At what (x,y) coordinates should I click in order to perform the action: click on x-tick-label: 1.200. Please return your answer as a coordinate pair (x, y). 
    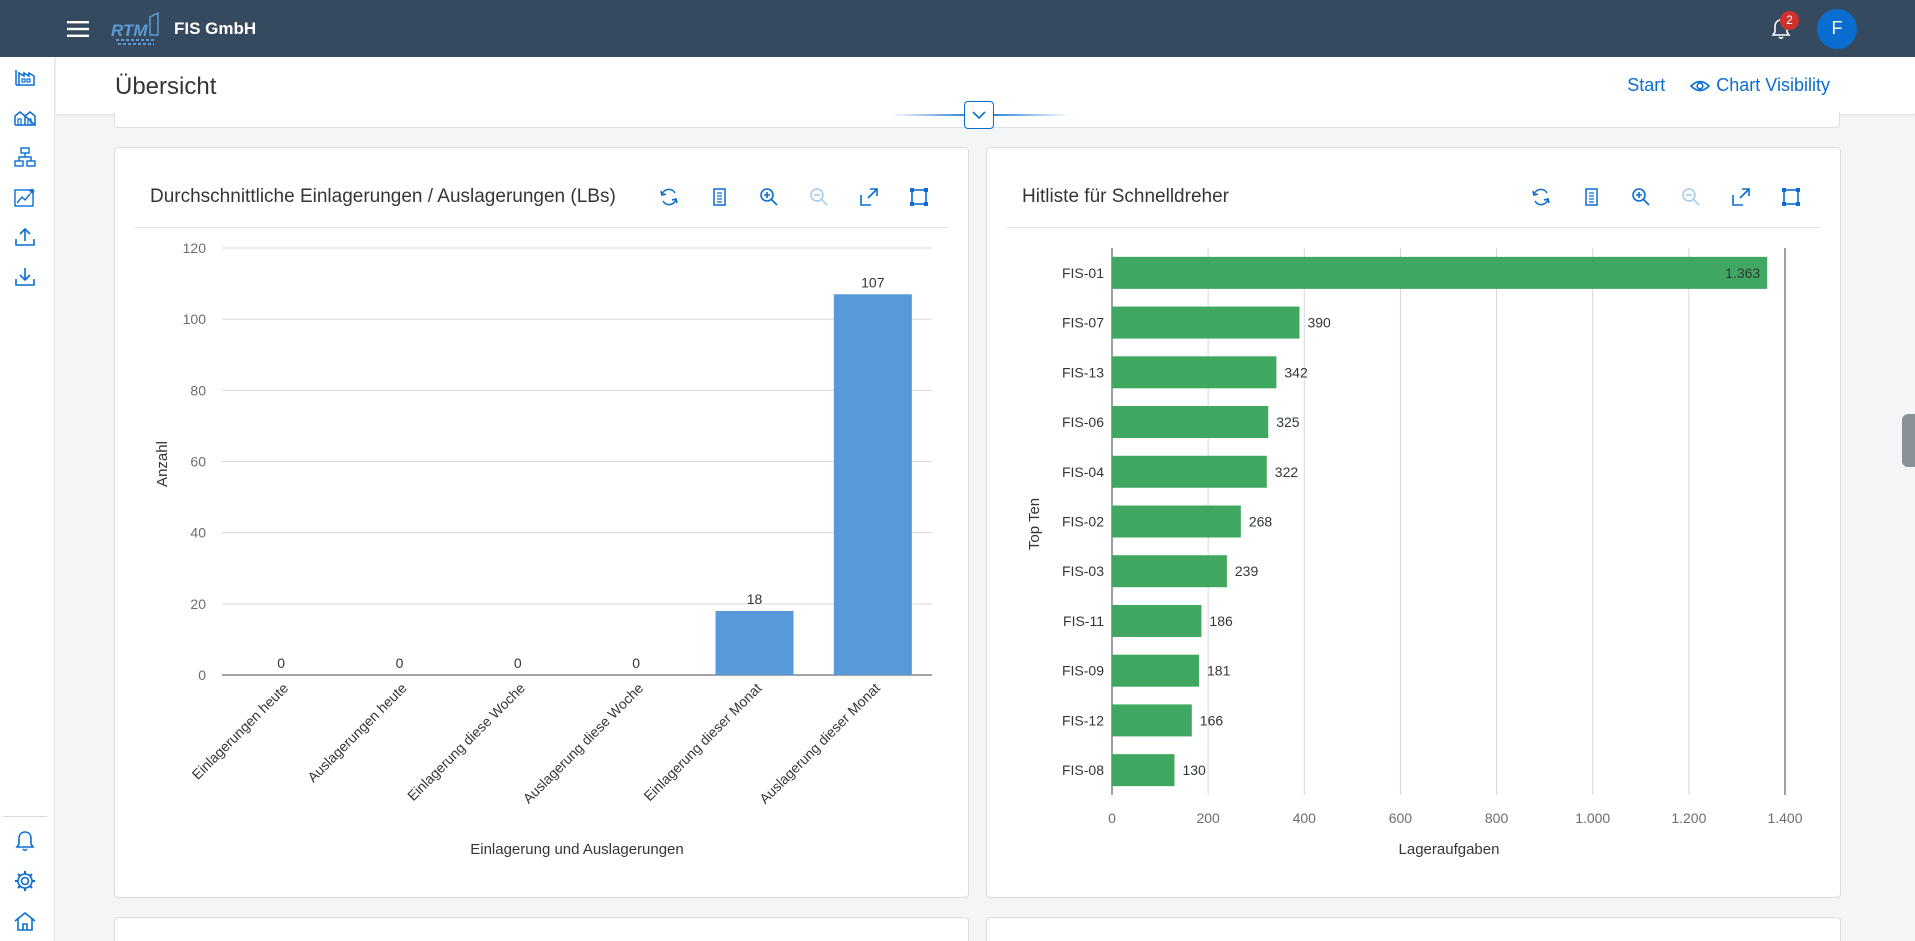
    Looking at the image, I should click on (1688, 818).